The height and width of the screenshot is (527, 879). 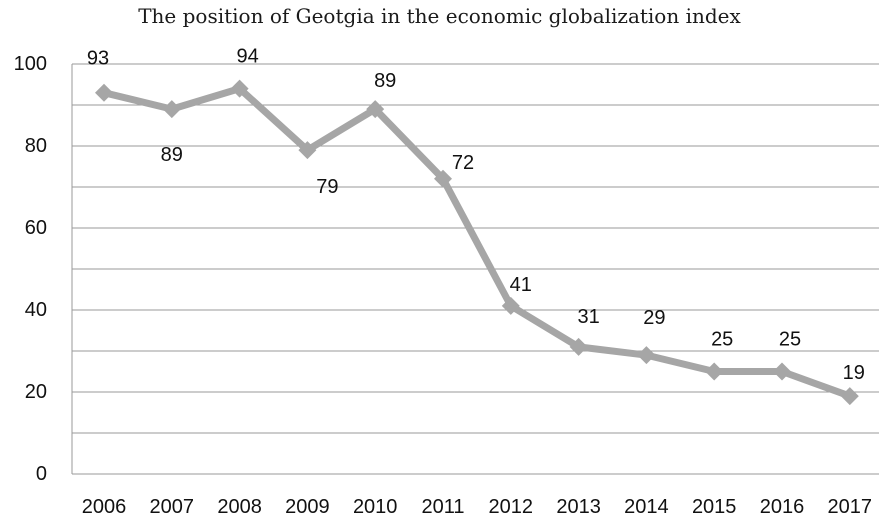 What do you see at coordinates (247, 57) in the screenshot?
I see `data-label: 94` at bounding box center [247, 57].